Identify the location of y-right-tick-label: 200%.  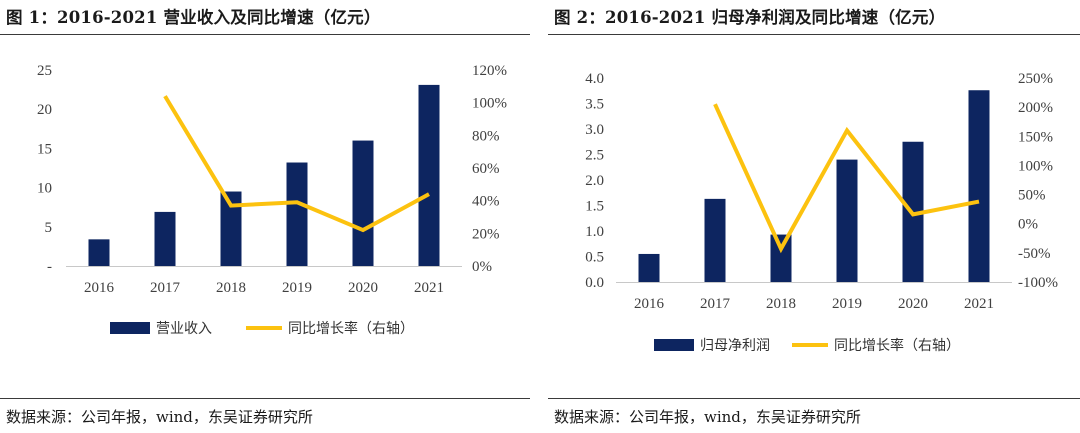
(1035, 108).